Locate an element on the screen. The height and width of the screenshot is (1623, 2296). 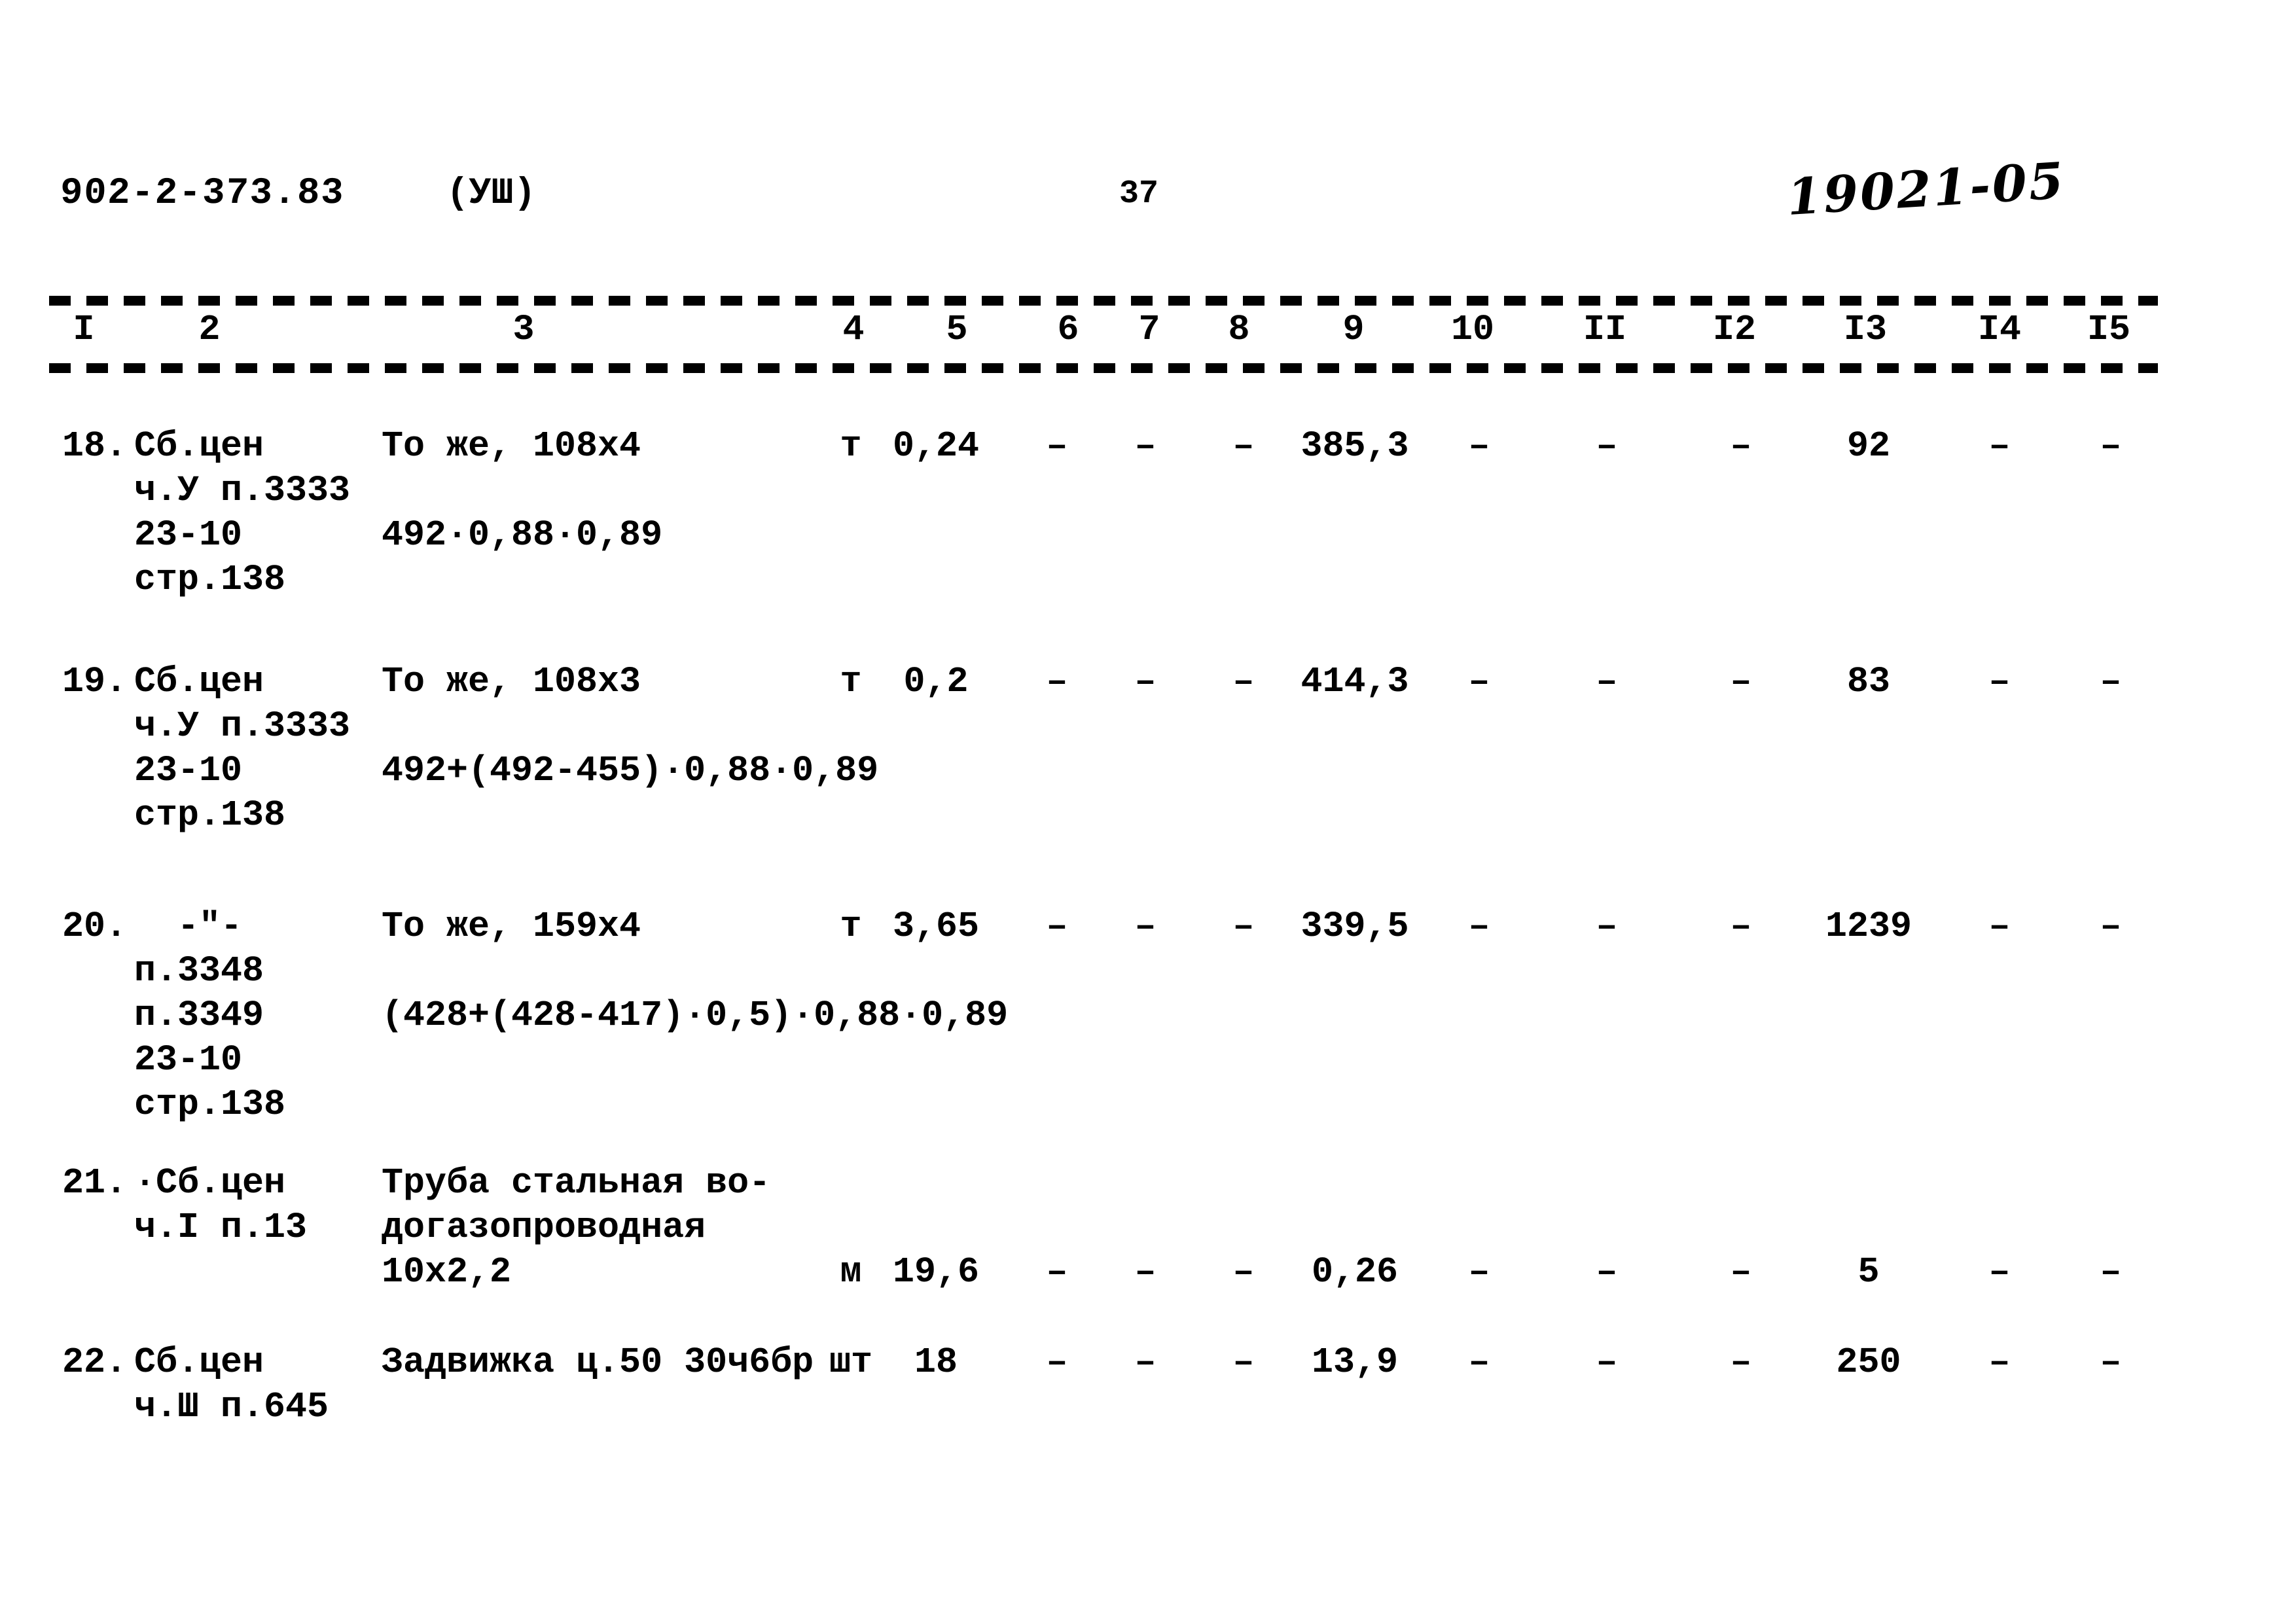
item-name-cell: То же, 108х4 is located at coordinates (511, 446).